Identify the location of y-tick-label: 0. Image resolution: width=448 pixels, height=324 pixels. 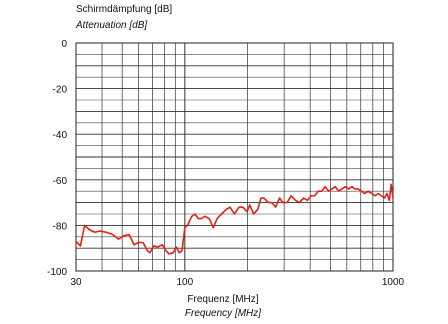
(64, 44).